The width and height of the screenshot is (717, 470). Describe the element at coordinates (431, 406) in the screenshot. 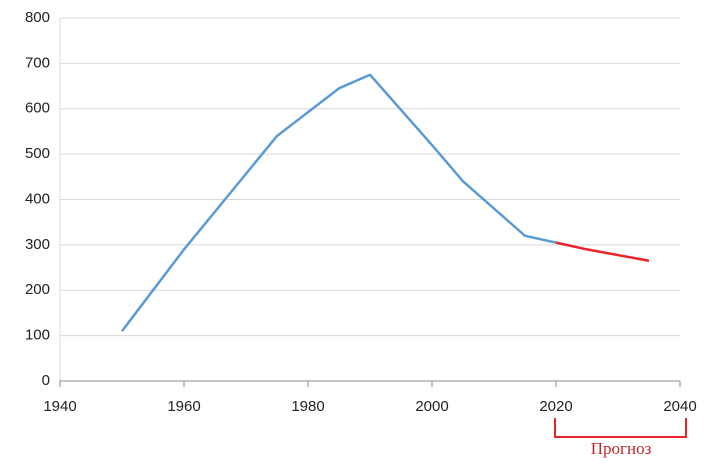

I see `x-tick-label: 2000` at that location.